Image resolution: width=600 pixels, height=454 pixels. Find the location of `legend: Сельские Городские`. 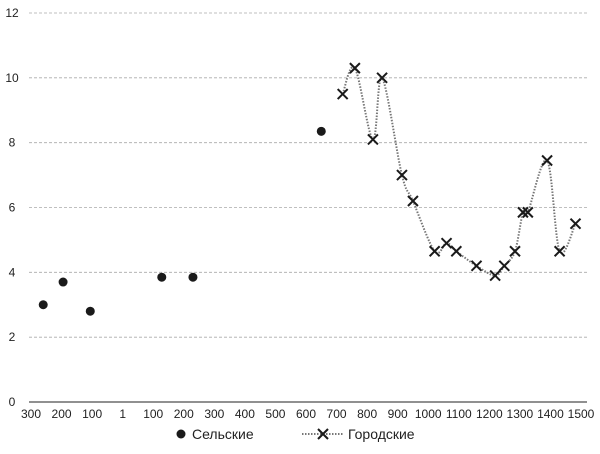

legend: Сельские Городские is located at coordinates (295, 434).